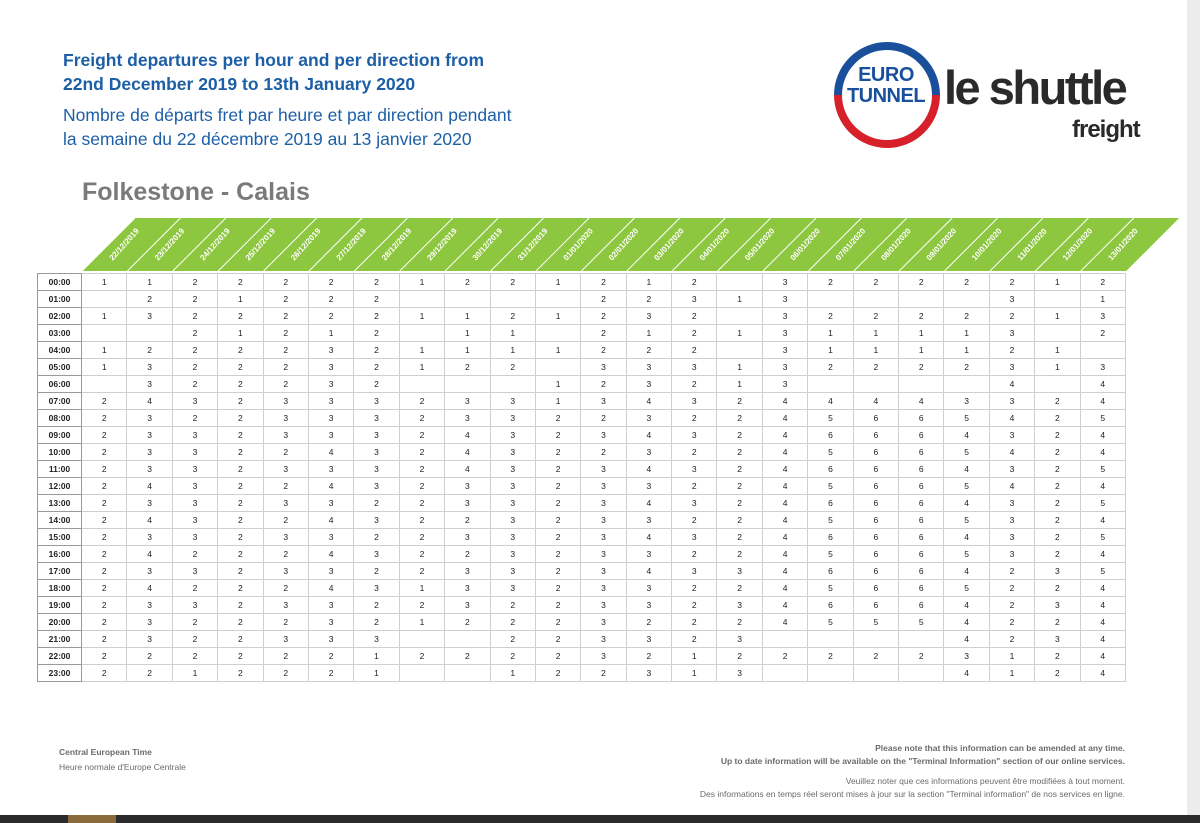  I want to click on logo-freight: freight, so click(1106, 129).